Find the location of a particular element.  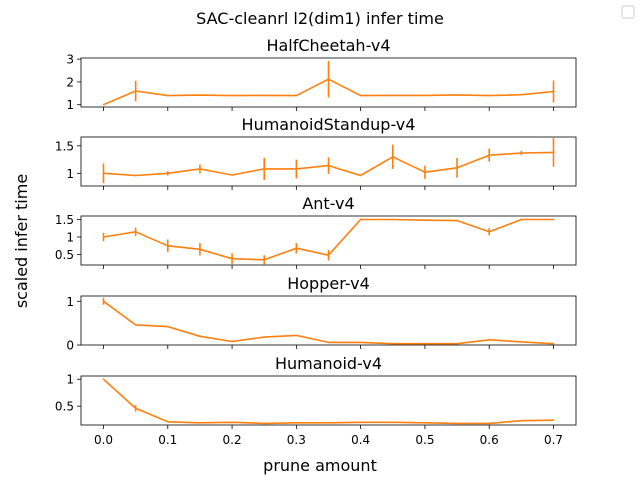

x-tick-label: 0.7 is located at coordinates (553, 440).